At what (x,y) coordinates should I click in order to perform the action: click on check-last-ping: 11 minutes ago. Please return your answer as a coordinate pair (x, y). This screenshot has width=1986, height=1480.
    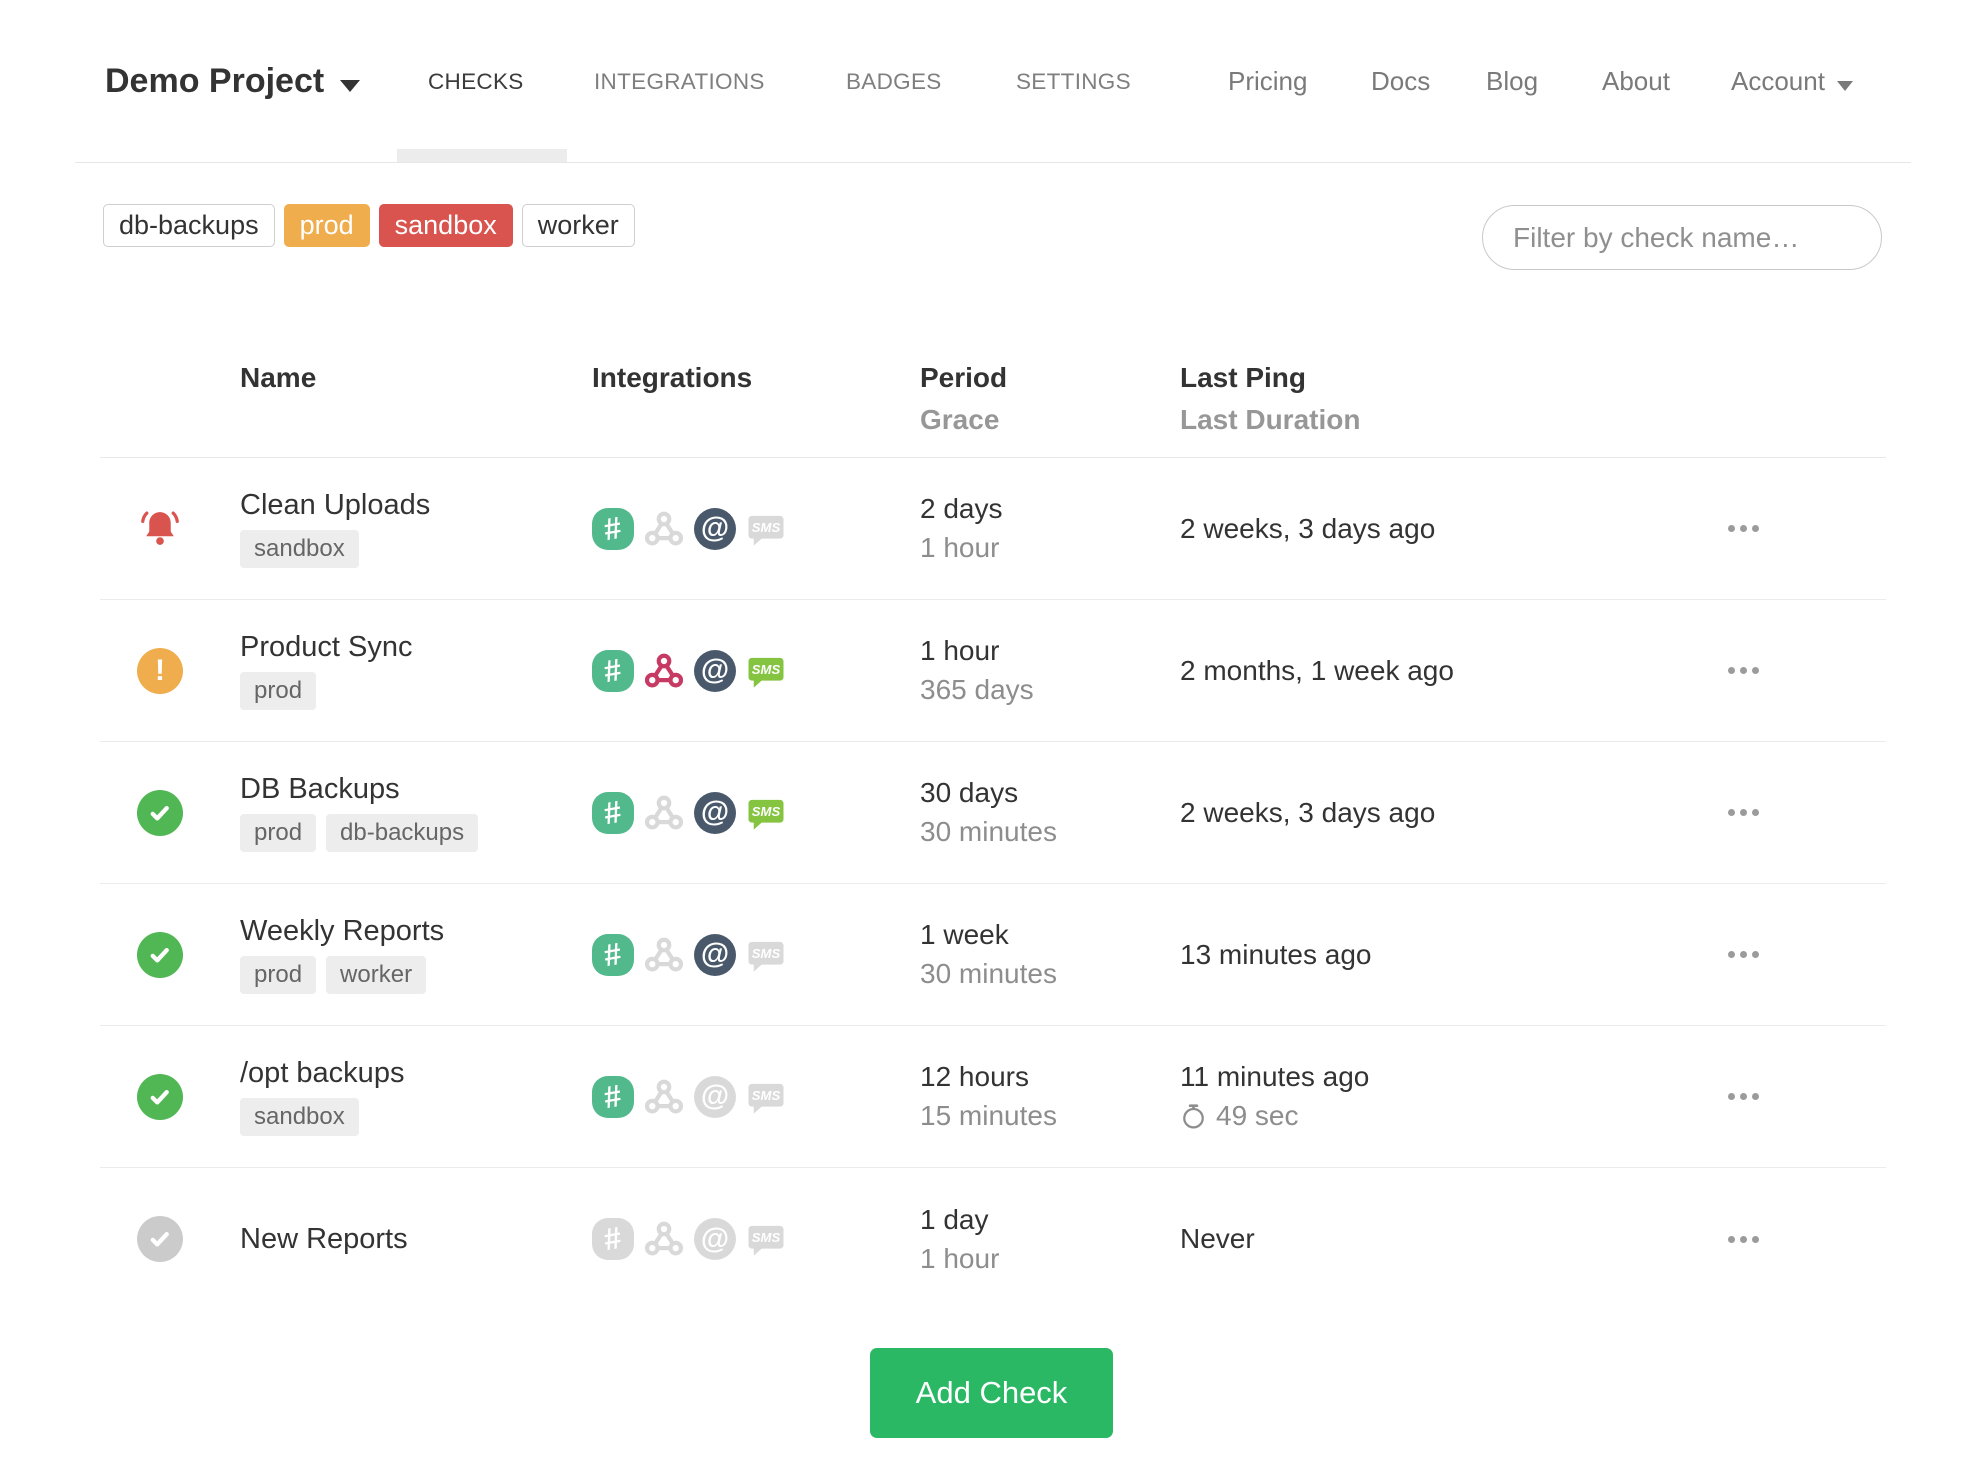
    Looking at the image, I should click on (1275, 1076).